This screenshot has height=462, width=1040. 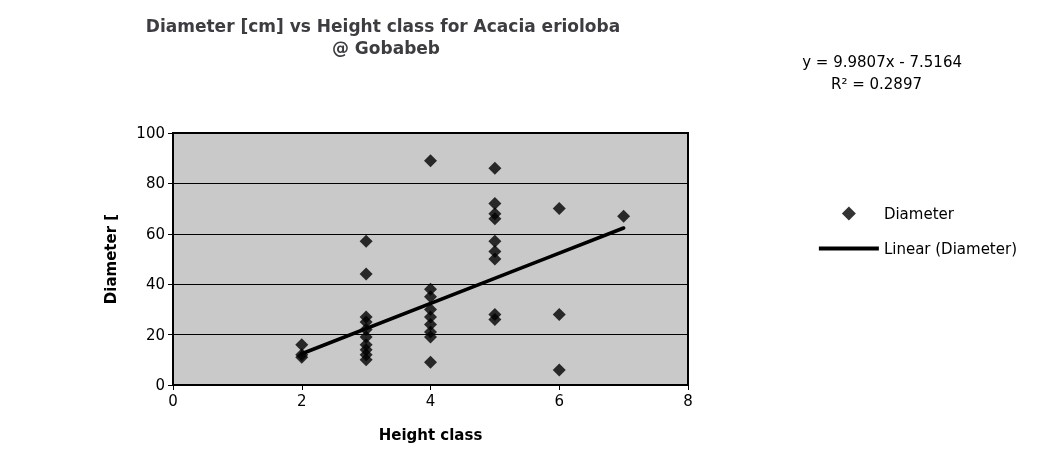 What do you see at coordinates (301, 400) in the screenshot?
I see `x-tick-label: 2` at bounding box center [301, 400].